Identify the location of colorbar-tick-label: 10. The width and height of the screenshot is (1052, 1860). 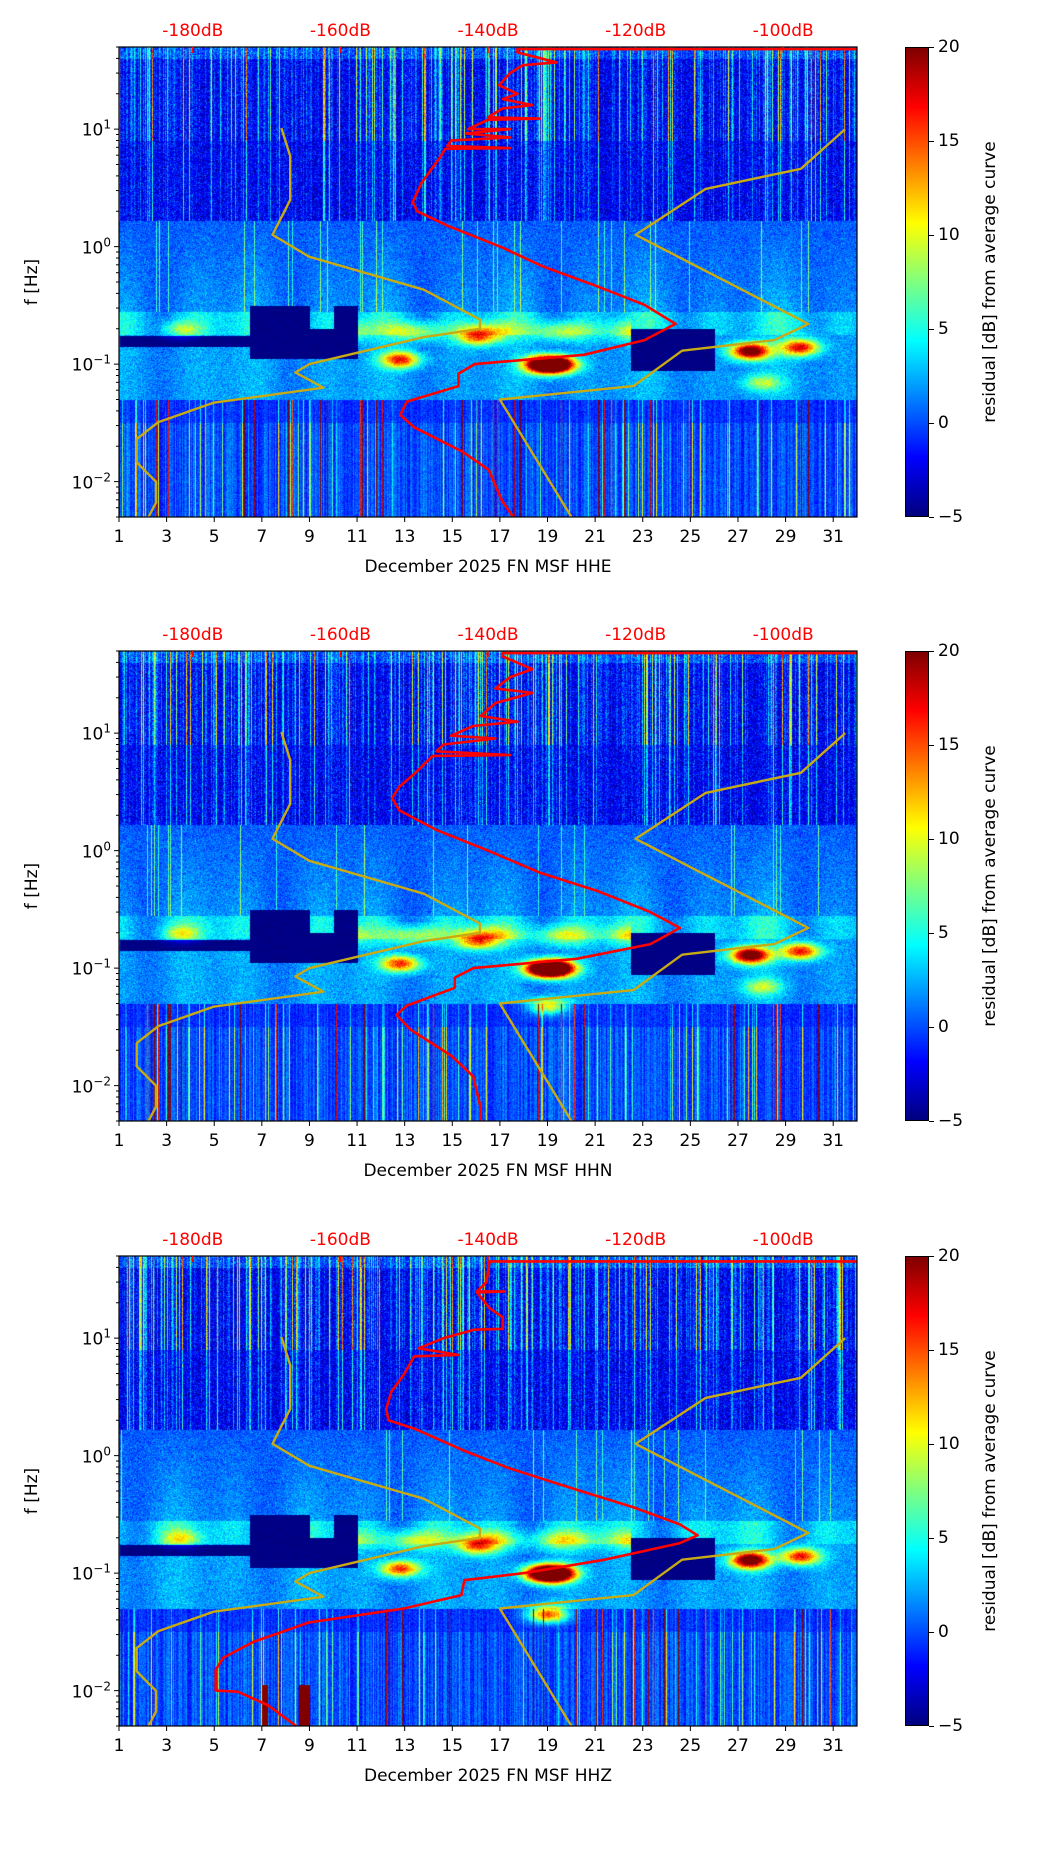
(949, 839).